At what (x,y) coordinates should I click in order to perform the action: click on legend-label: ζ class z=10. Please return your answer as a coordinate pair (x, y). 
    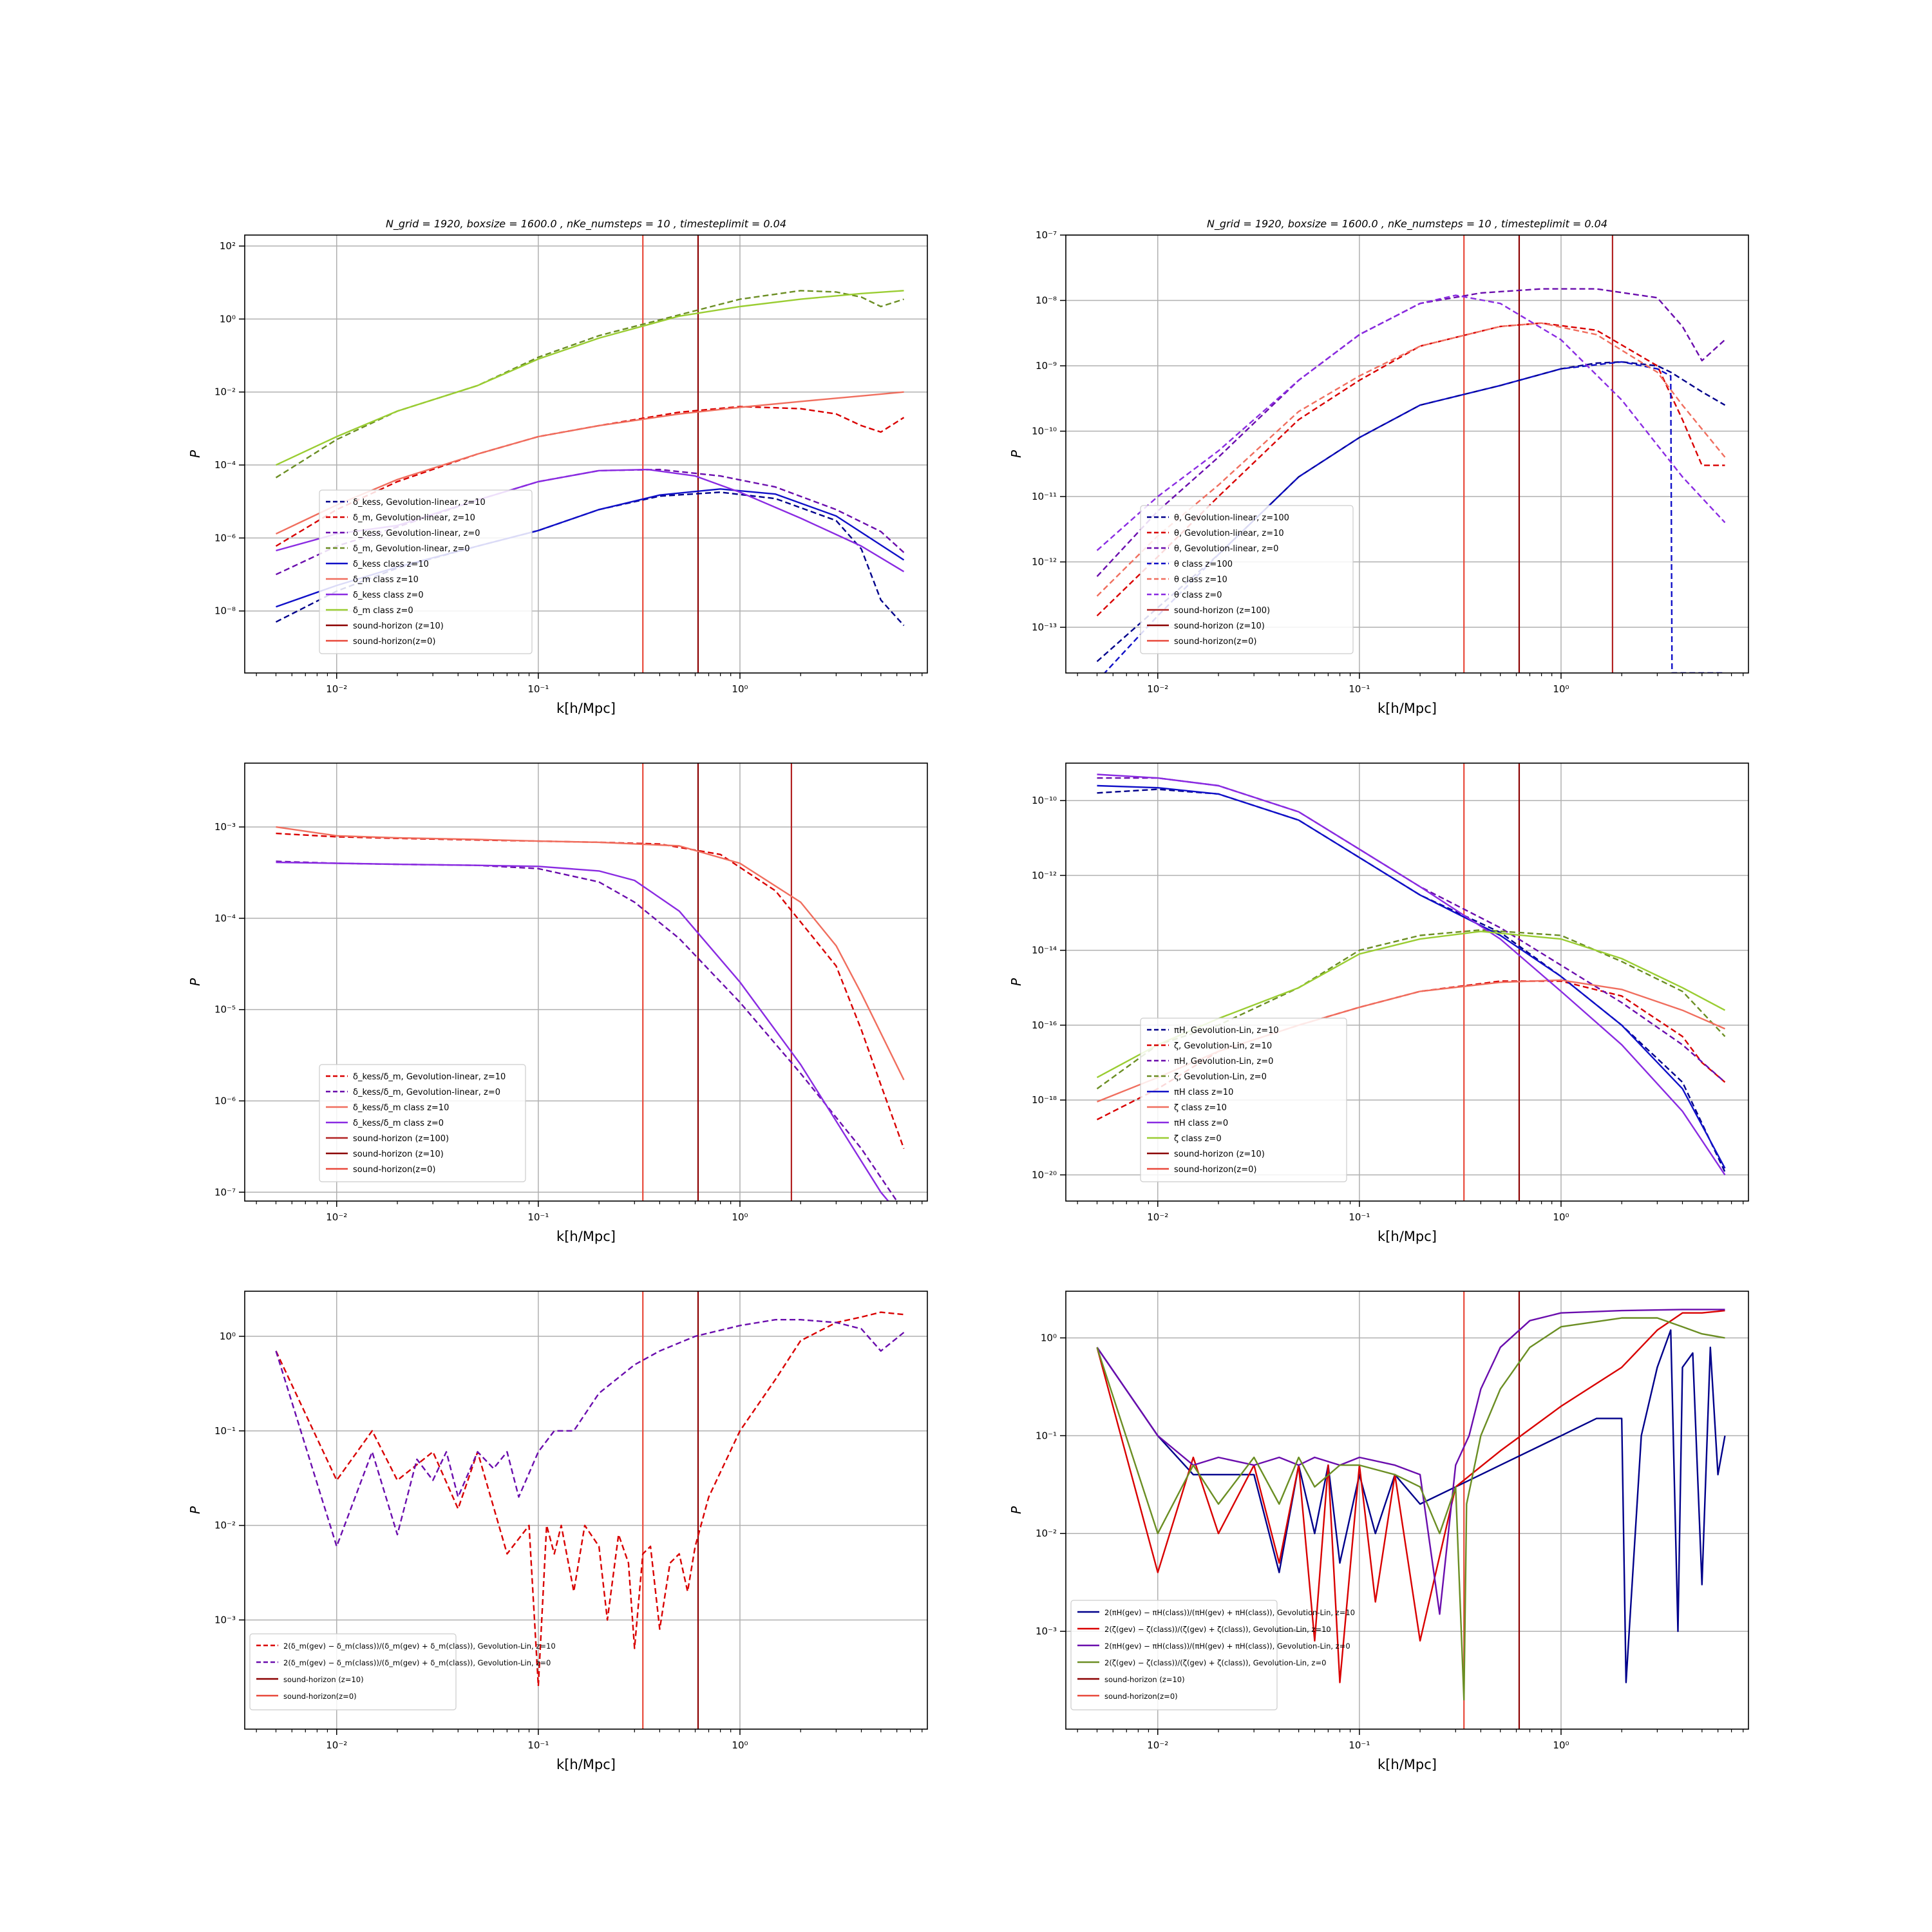
    Looking at the image, I should click on (1200, 1108).